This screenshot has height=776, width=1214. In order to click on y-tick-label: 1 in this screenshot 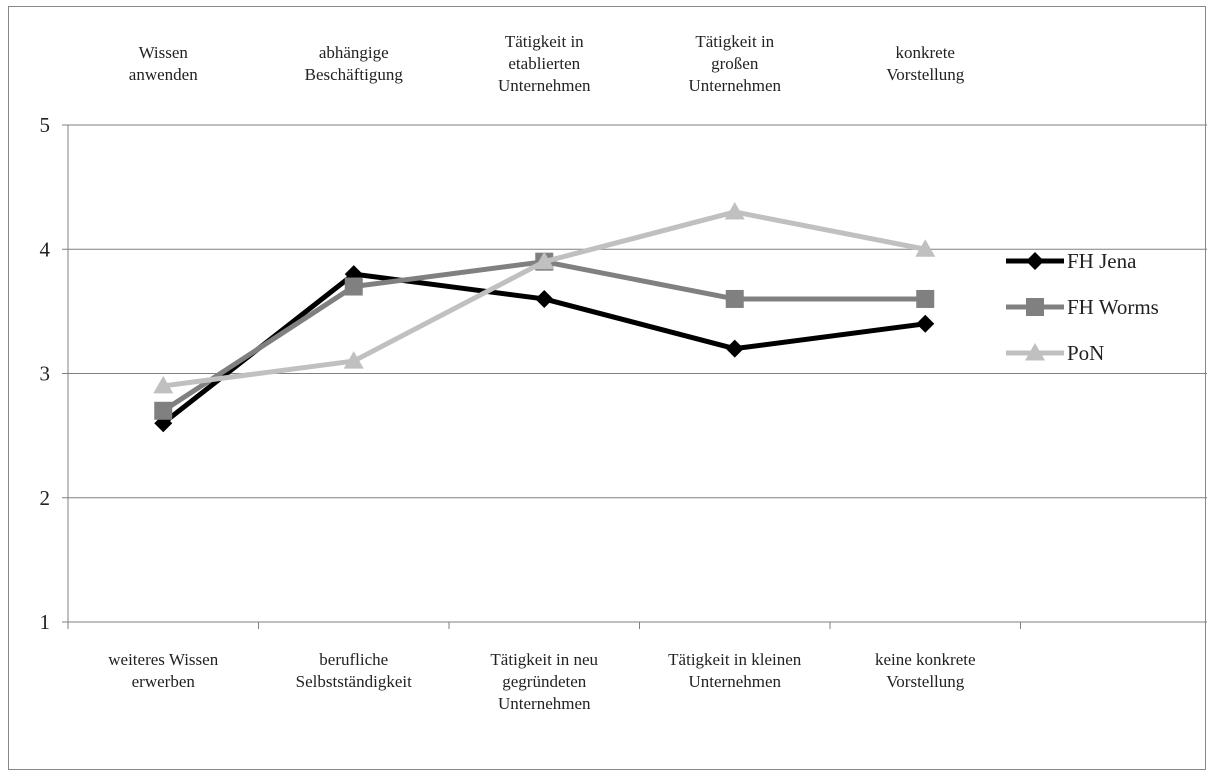, I will do `click(45, 622)`.